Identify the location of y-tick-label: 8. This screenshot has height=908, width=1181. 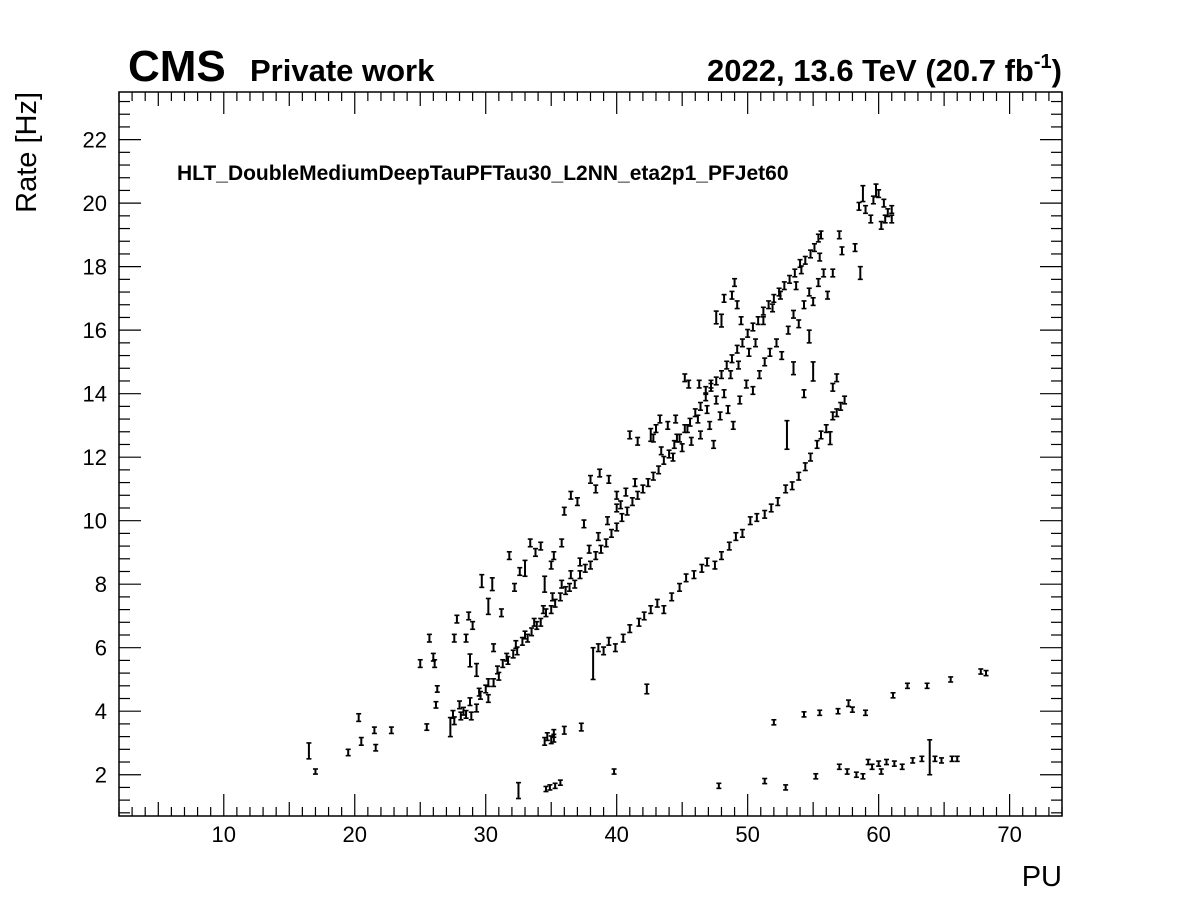
(101, 584).